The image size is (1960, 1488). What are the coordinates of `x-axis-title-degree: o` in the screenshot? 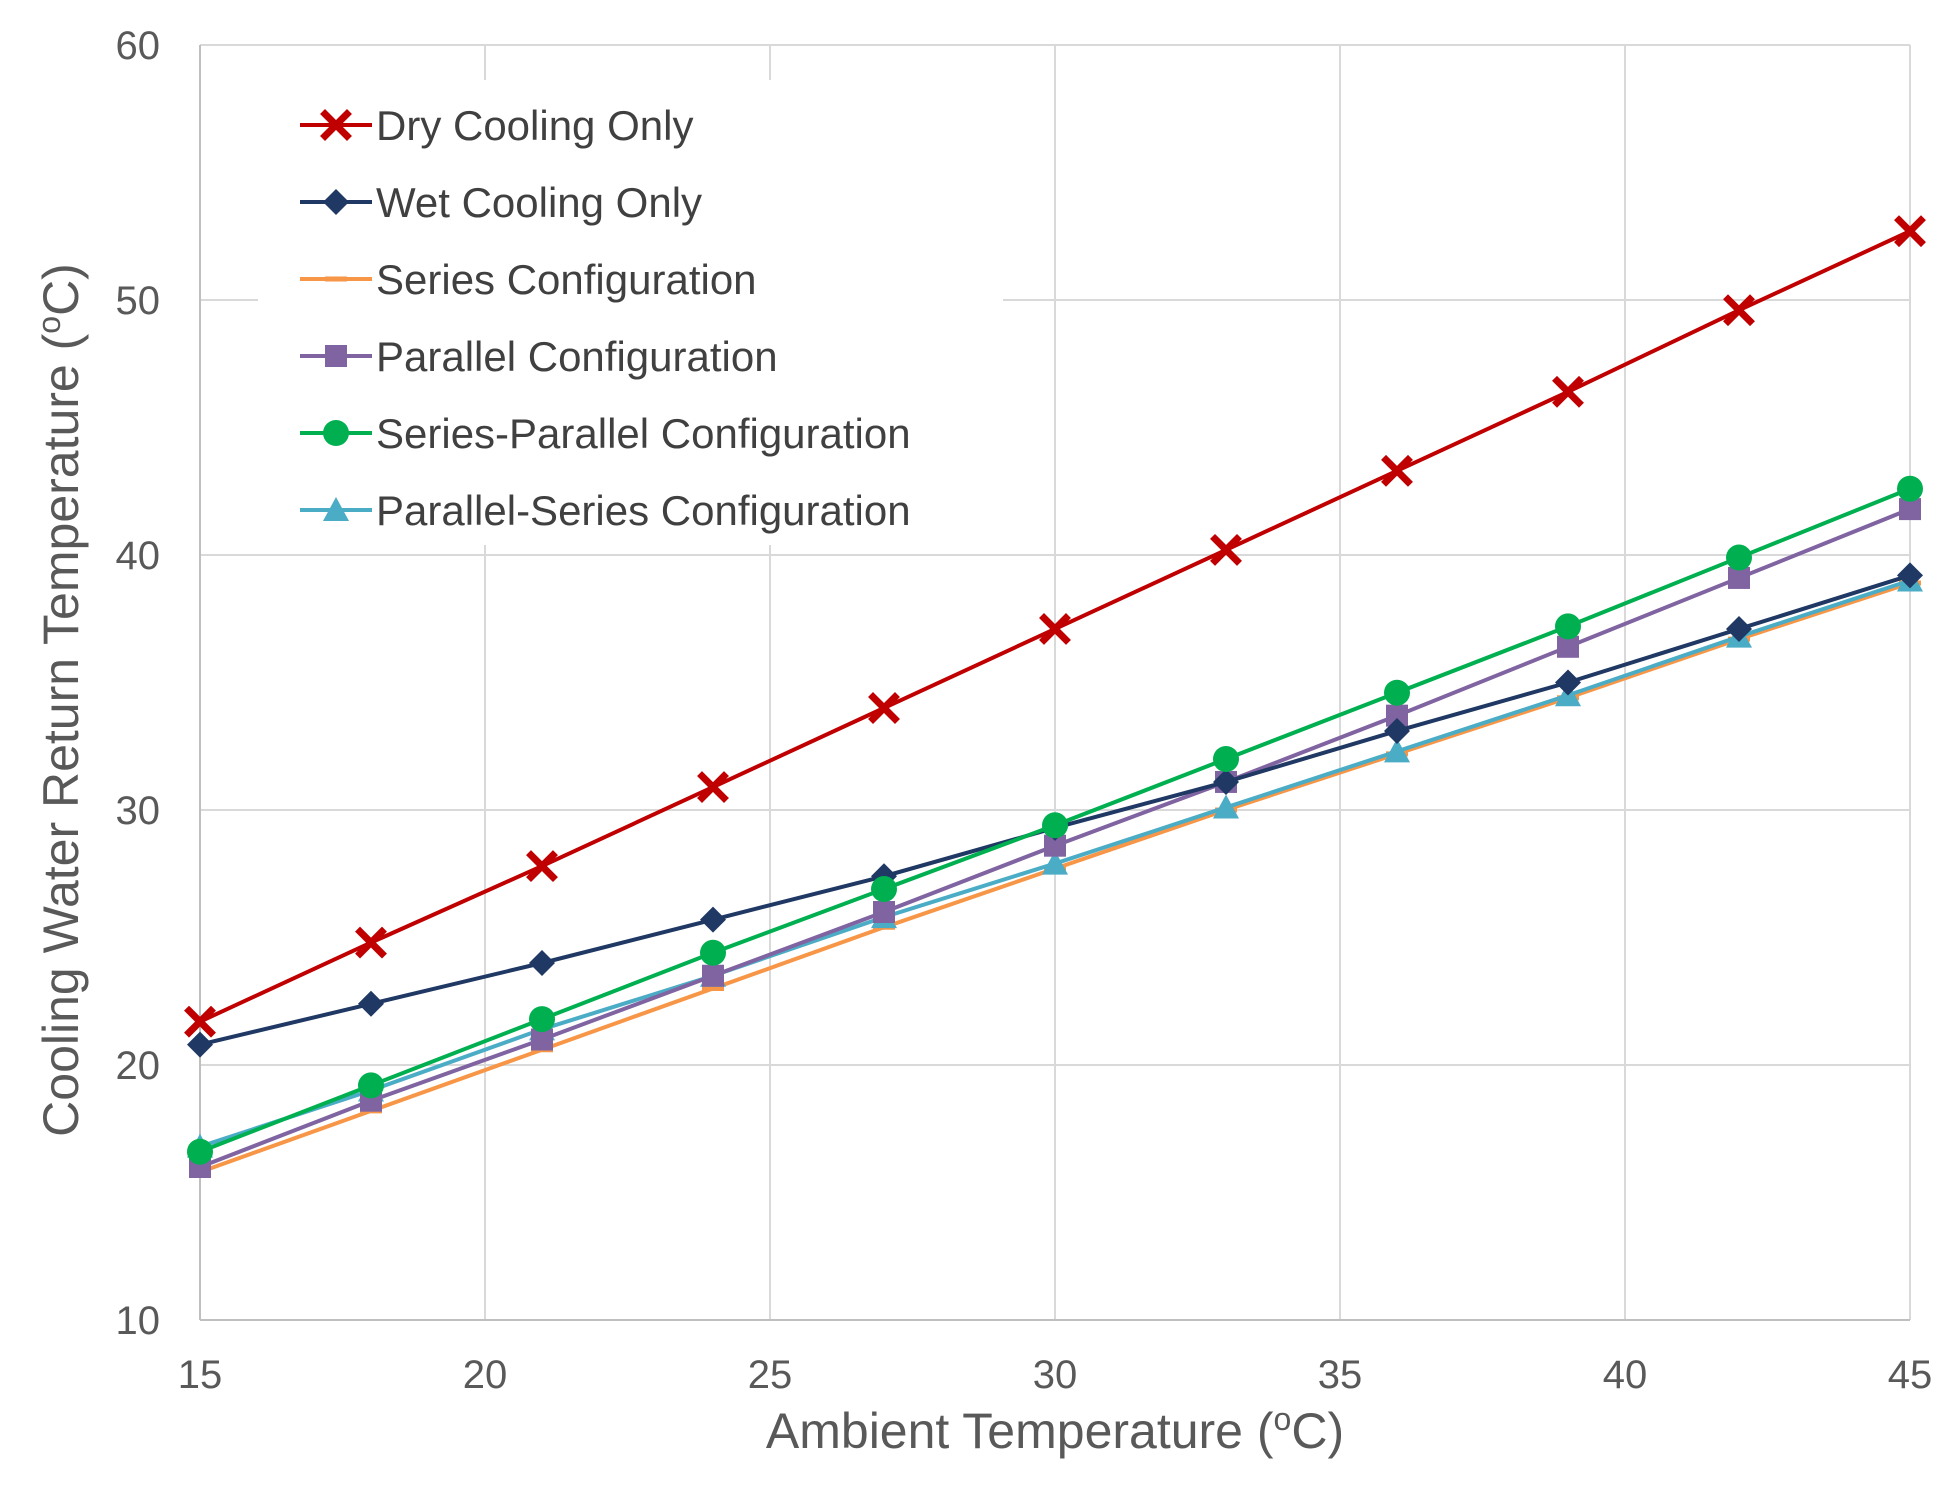 It's located at (1283, 1419).